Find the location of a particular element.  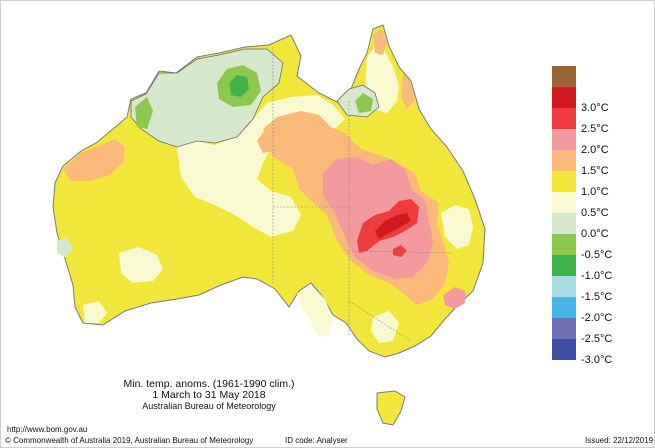

region-midgreen-west is located at coordinates (144, 113).